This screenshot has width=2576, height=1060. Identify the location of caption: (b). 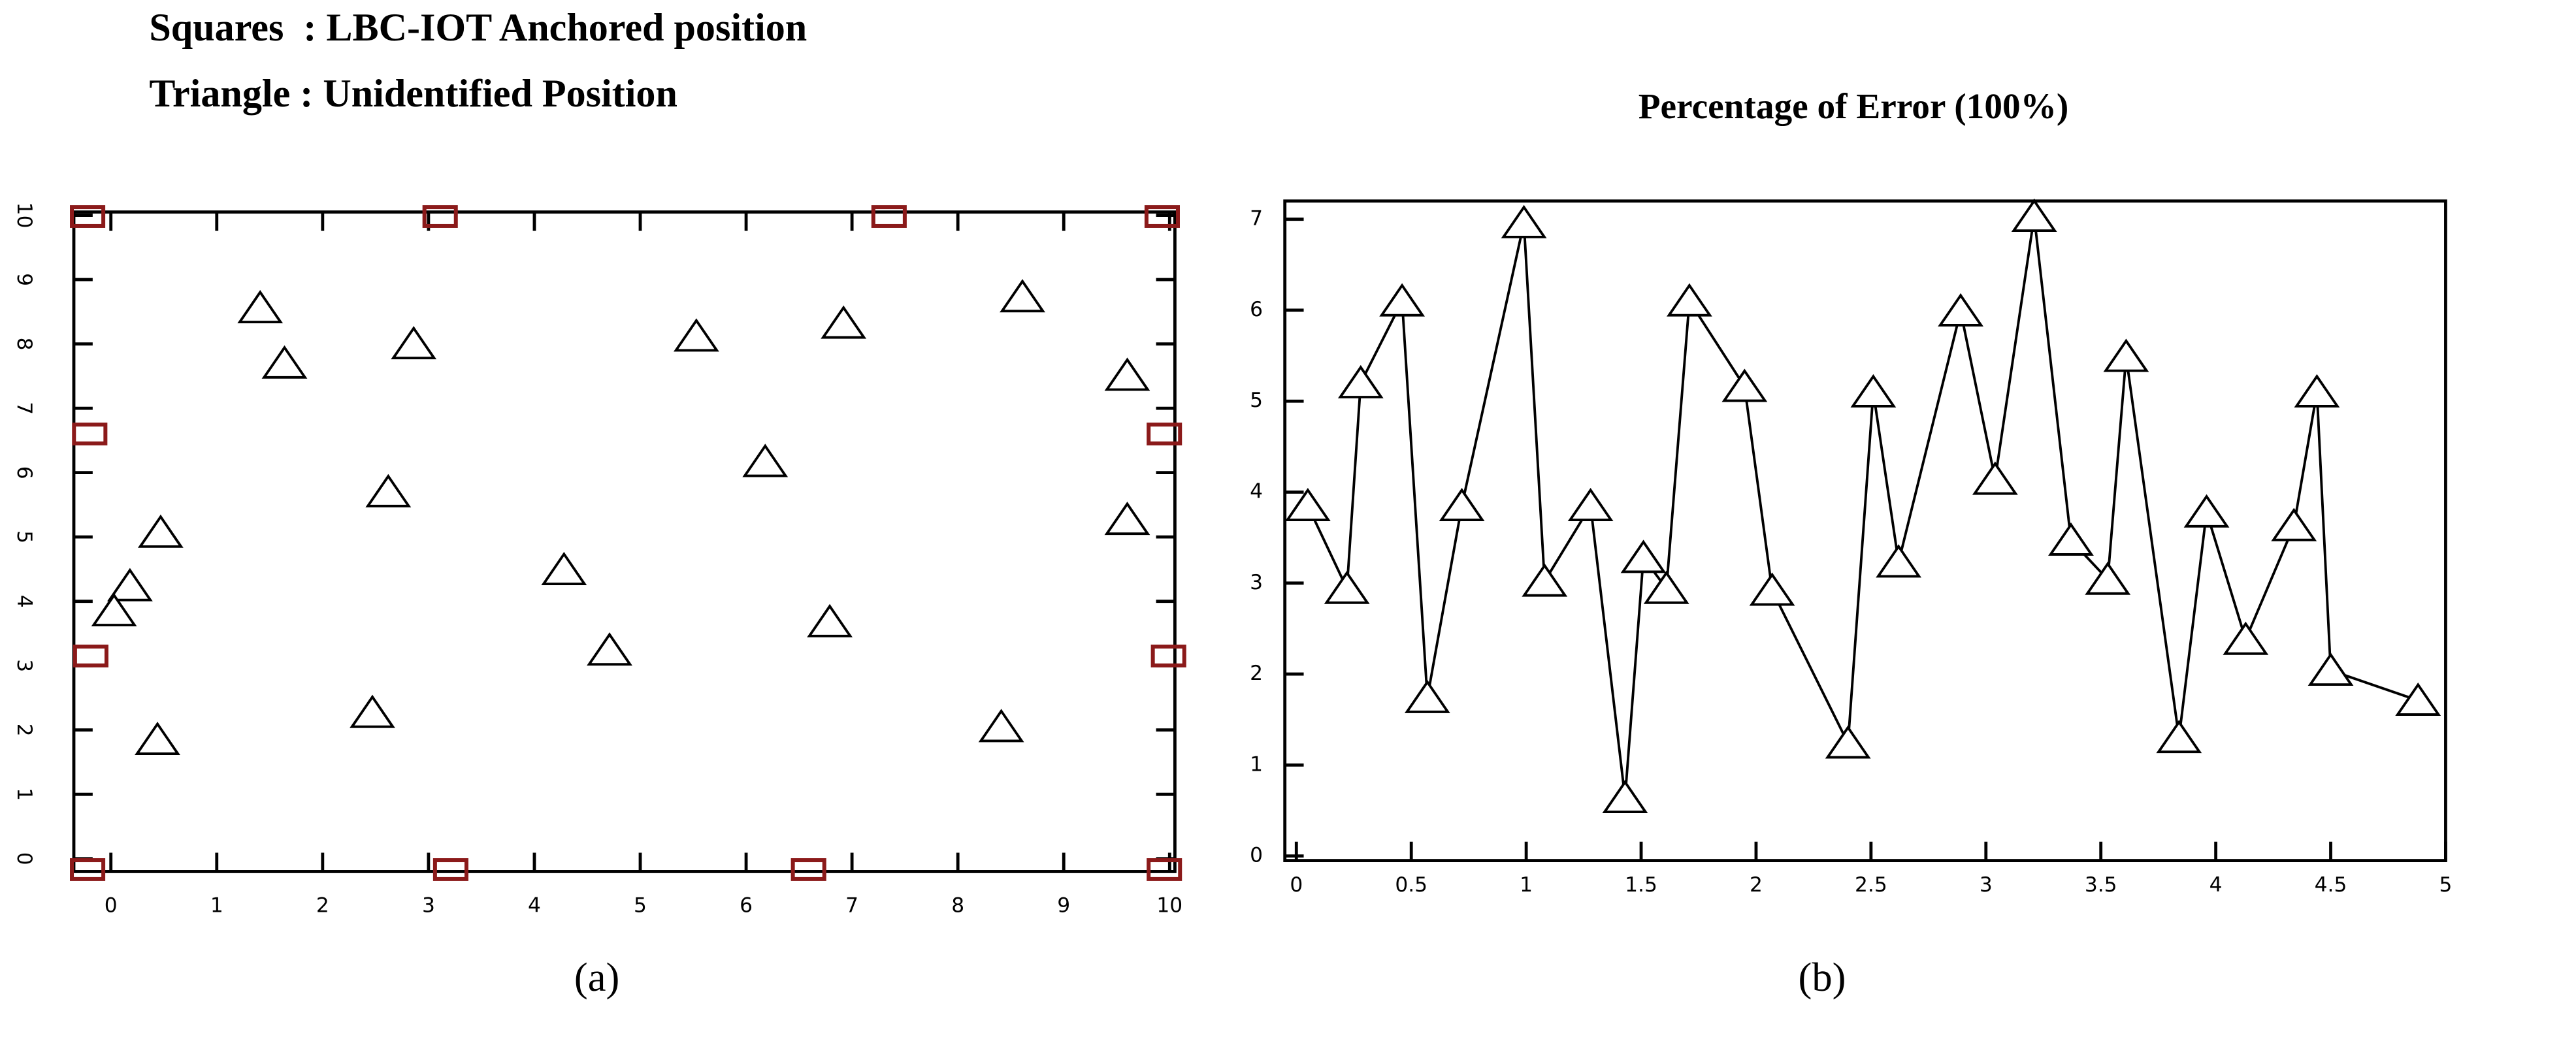
(1823, 977).